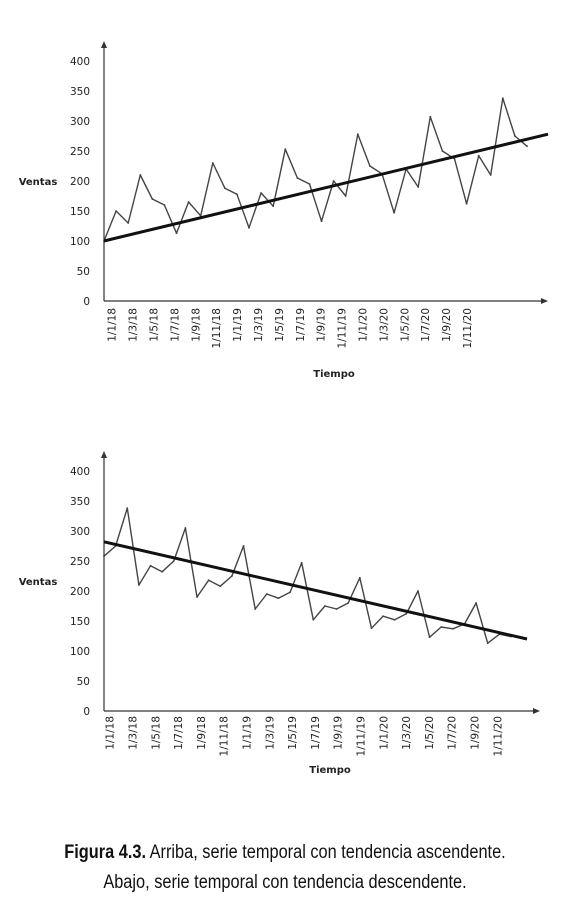 The width and height of the screenshot is (570, 914). I want to click on x-tick-label: 1/9/19, so click(322, 325).